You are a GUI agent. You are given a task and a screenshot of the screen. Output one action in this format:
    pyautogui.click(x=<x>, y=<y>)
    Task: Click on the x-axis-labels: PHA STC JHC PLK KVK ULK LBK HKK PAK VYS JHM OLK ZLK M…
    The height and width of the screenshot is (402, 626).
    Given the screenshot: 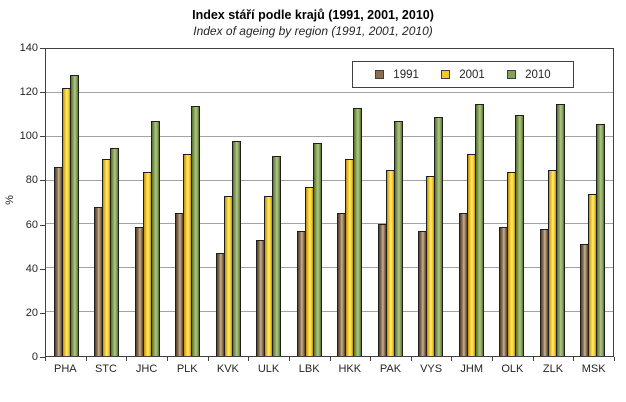 What is the action you would take?
    pyautogui.click(x=329, y=369)
    